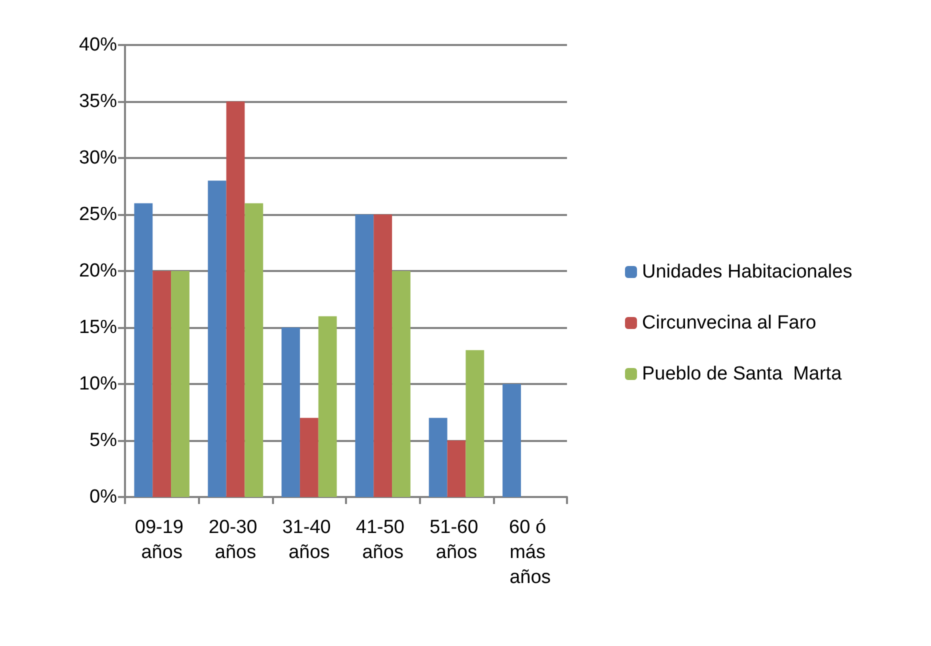 This screenshot has height=646, width=931. Describe the element at coordinates (98, 384) in the screenshot. I see `y-tick-label: 10%` at that location.